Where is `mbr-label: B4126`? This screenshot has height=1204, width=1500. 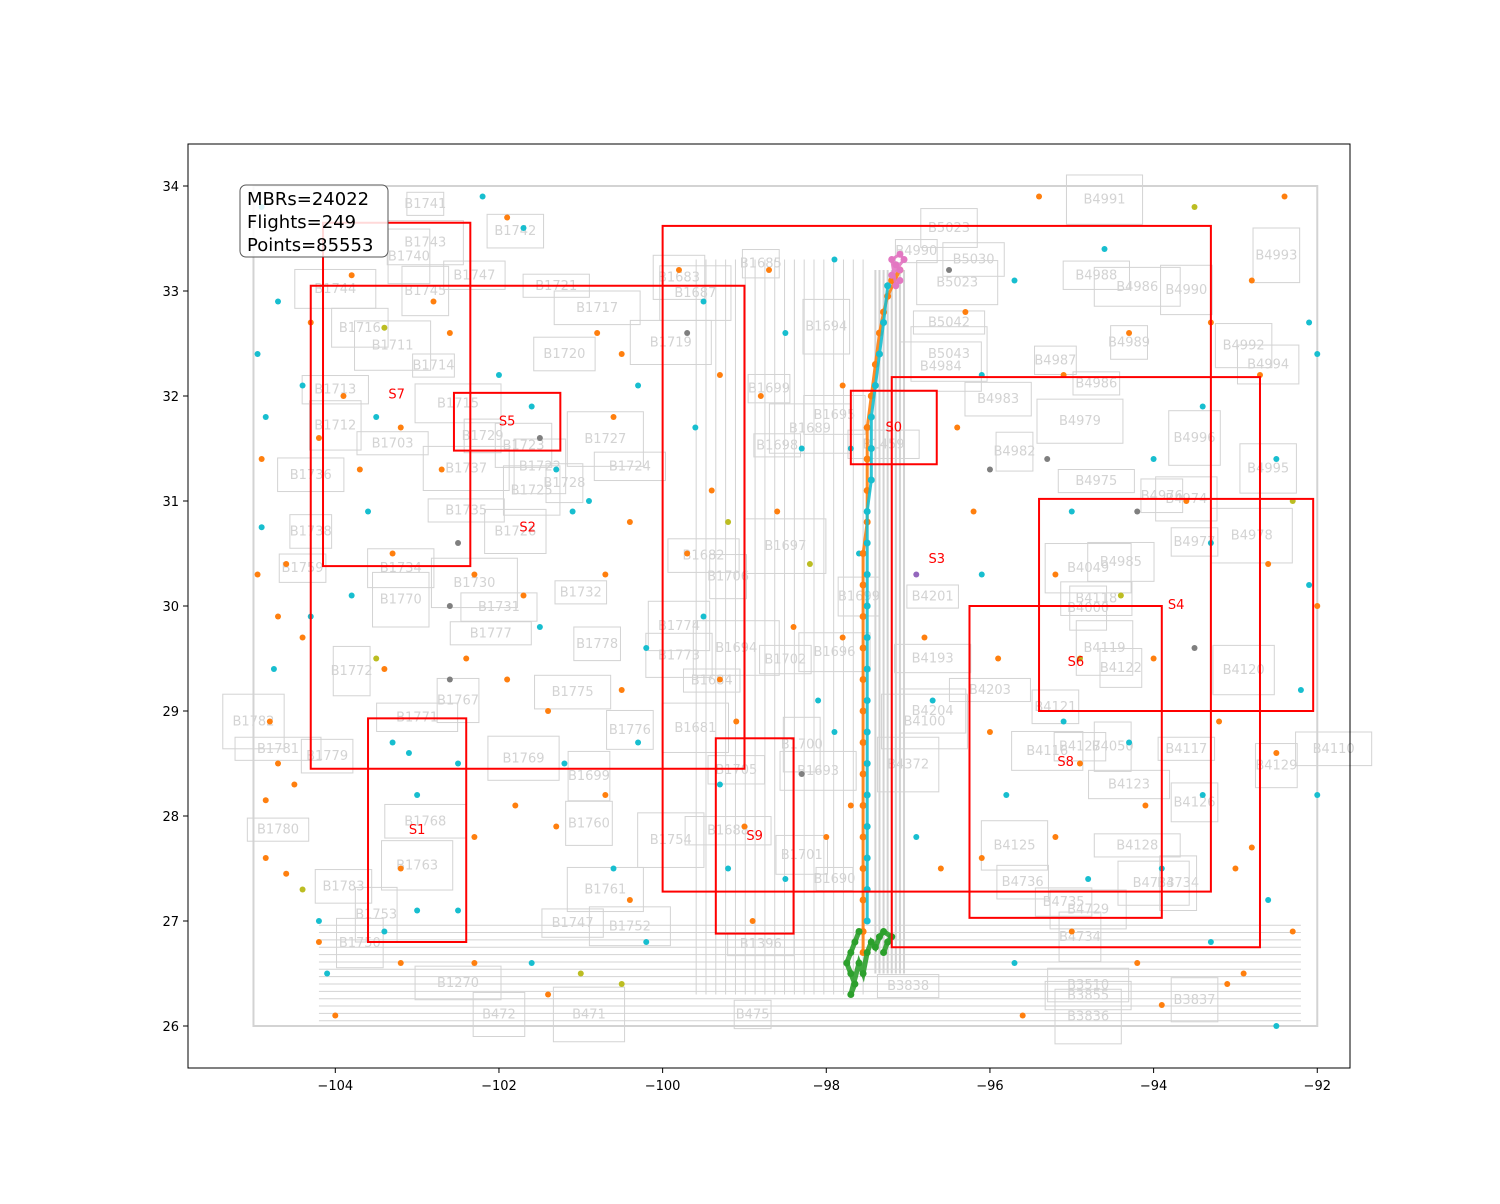 mbr-label: B4126 is located at coordinates (1195, 802).